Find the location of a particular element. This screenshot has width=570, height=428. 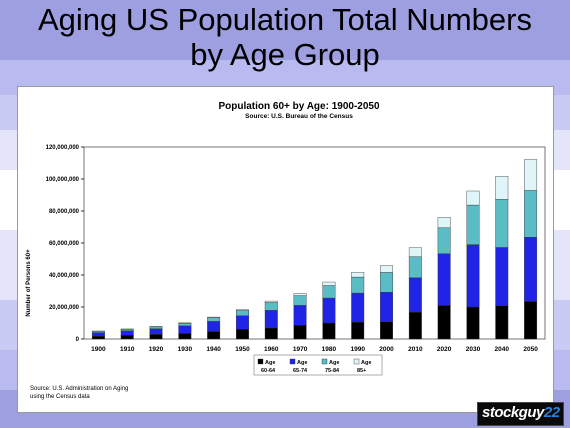

x-tick-label: 2030 is located at coordinates (473, 349).